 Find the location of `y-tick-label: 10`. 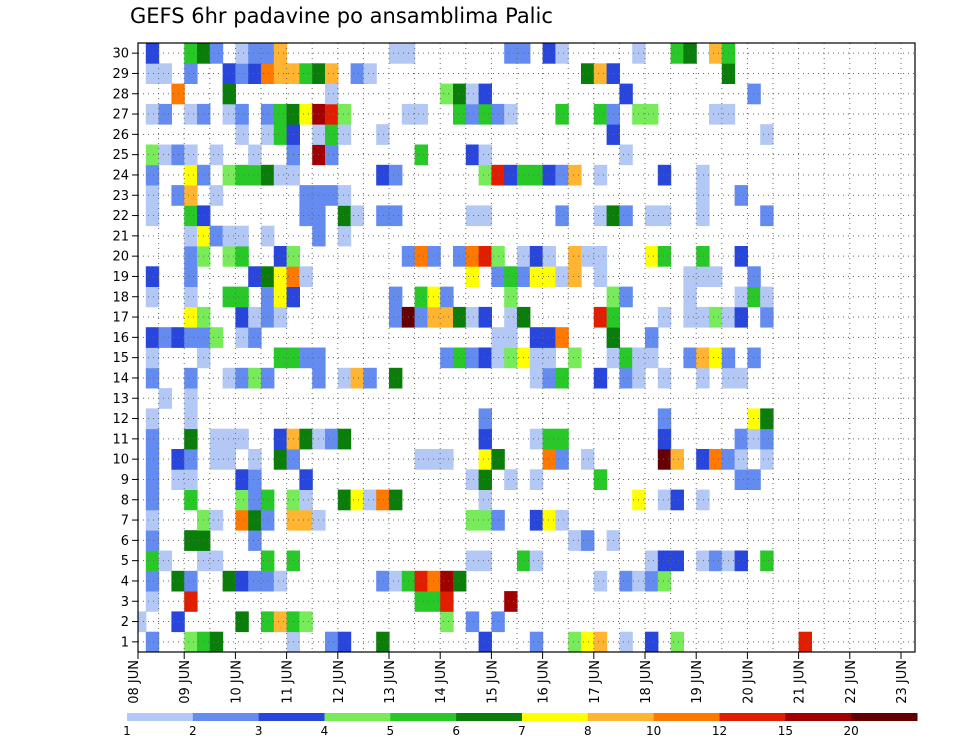

y-tick-label: 10 is located at coordinates (120, 460).